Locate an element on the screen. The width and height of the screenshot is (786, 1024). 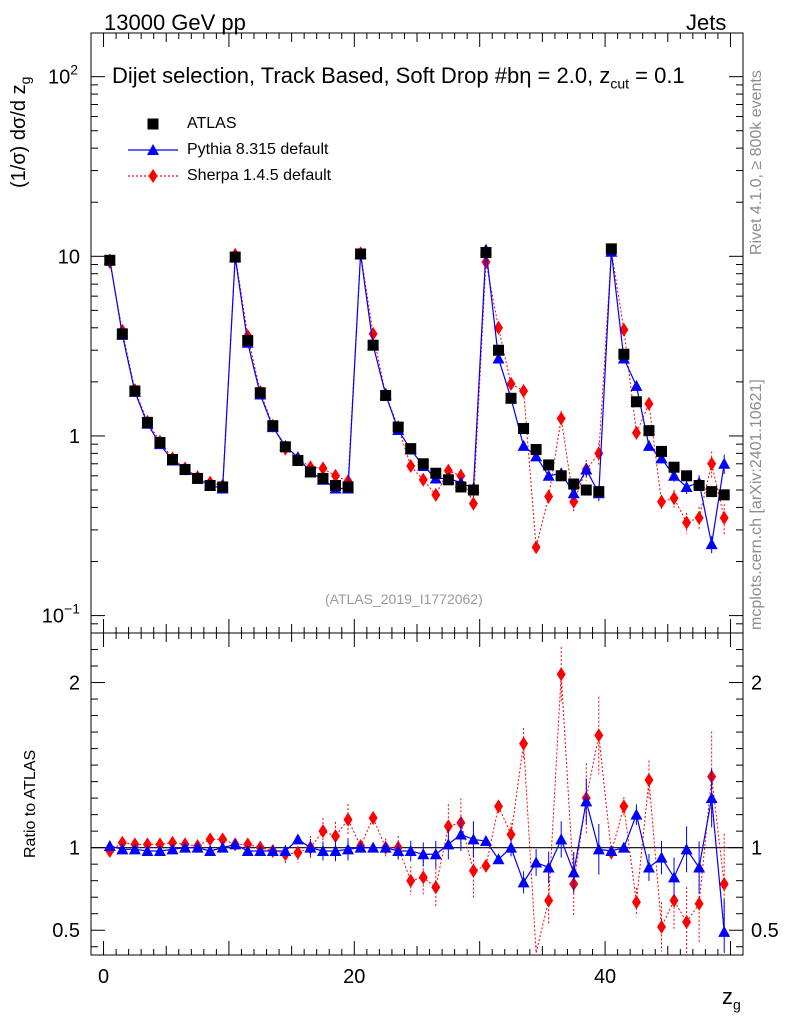
y-tick-label-1: 1 is located at coordinates (74, 437).